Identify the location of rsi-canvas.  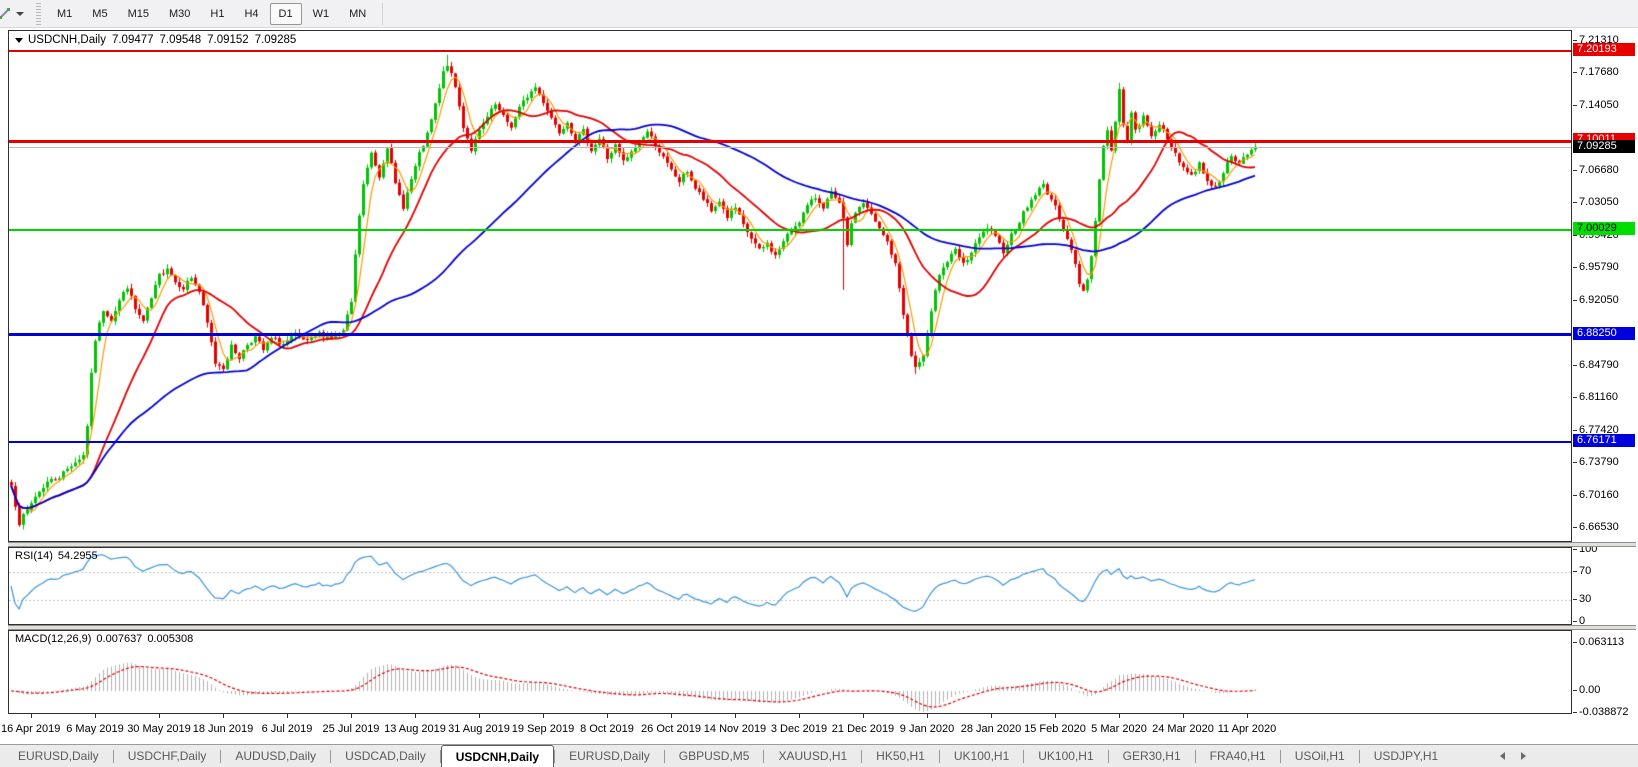
(790, 586).